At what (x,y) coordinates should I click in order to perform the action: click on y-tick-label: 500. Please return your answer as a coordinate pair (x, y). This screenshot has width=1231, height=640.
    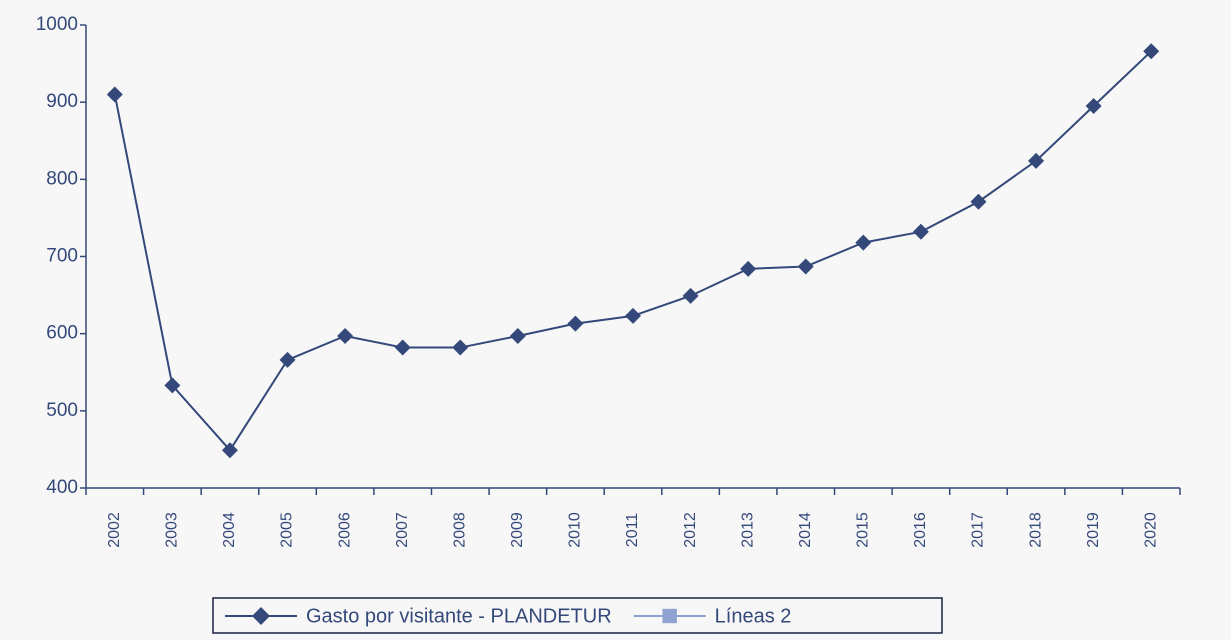
    Looking at the image, I should click on (62, 410).